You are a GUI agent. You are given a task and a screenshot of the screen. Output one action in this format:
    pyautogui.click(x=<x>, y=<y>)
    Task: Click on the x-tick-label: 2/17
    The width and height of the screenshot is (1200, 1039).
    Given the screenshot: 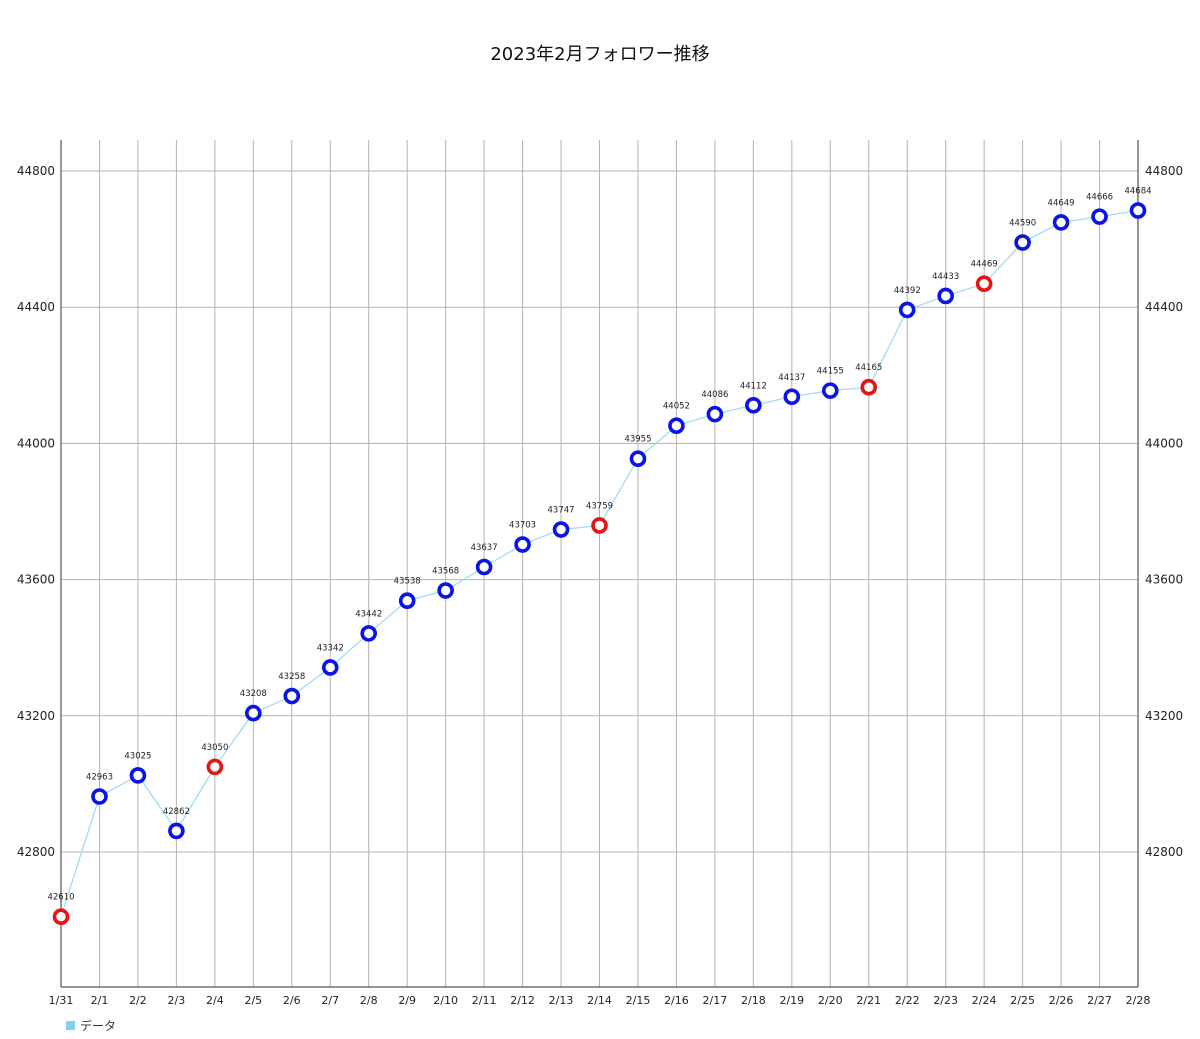 What is the action you would take?
    pyautogui.click(x=715, y=1000)
    